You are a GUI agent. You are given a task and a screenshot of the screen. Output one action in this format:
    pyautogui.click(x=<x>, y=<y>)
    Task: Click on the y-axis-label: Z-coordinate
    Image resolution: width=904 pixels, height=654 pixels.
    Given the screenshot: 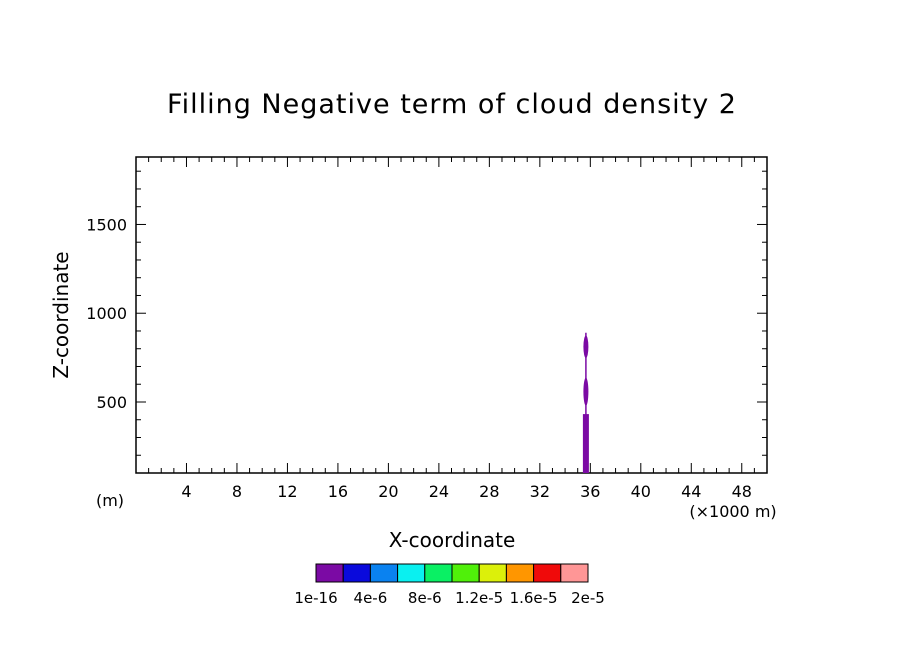 What is the action you would take?
    pyautogui.click(x=61, y=314)
    